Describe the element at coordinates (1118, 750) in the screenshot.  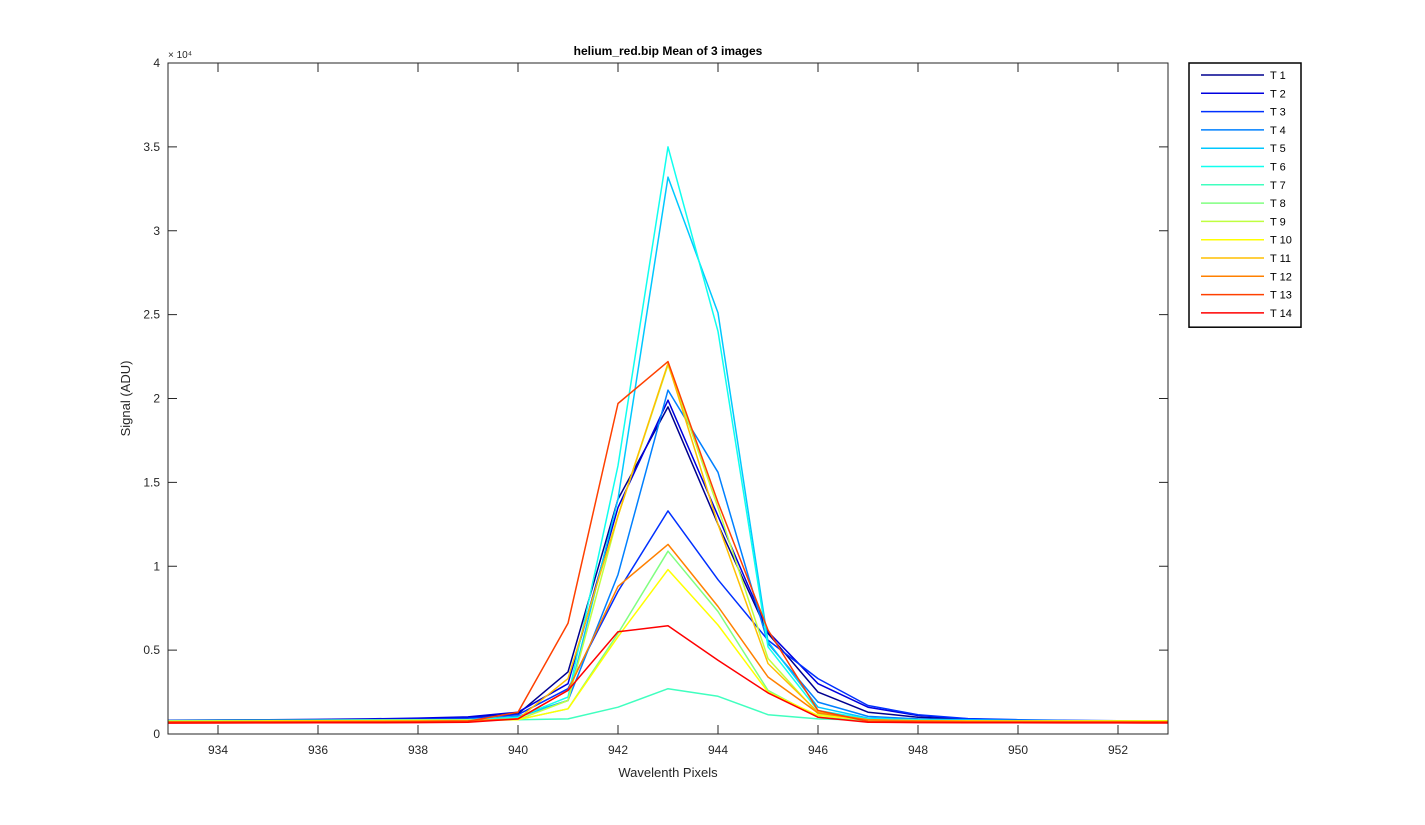
I see `x-tick-label: 952` at that location.